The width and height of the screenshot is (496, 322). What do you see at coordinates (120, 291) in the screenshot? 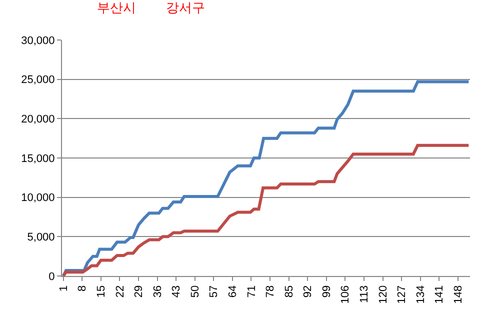
I see `x-tick-label: 22` at bounding box center [120, 291].